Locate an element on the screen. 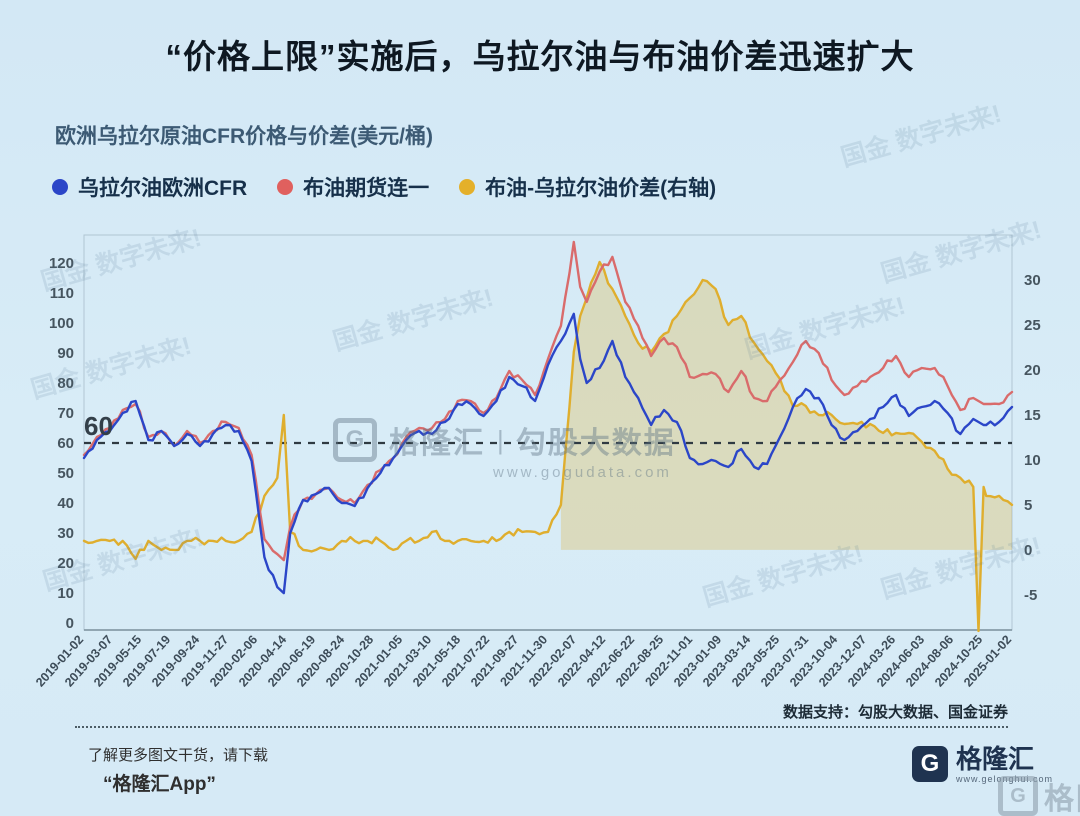 This screenshot has height=816, width=1080. gelonghui-logo: G 格隆汇 www.gelonghui.com is located at coordinates (982, 765).